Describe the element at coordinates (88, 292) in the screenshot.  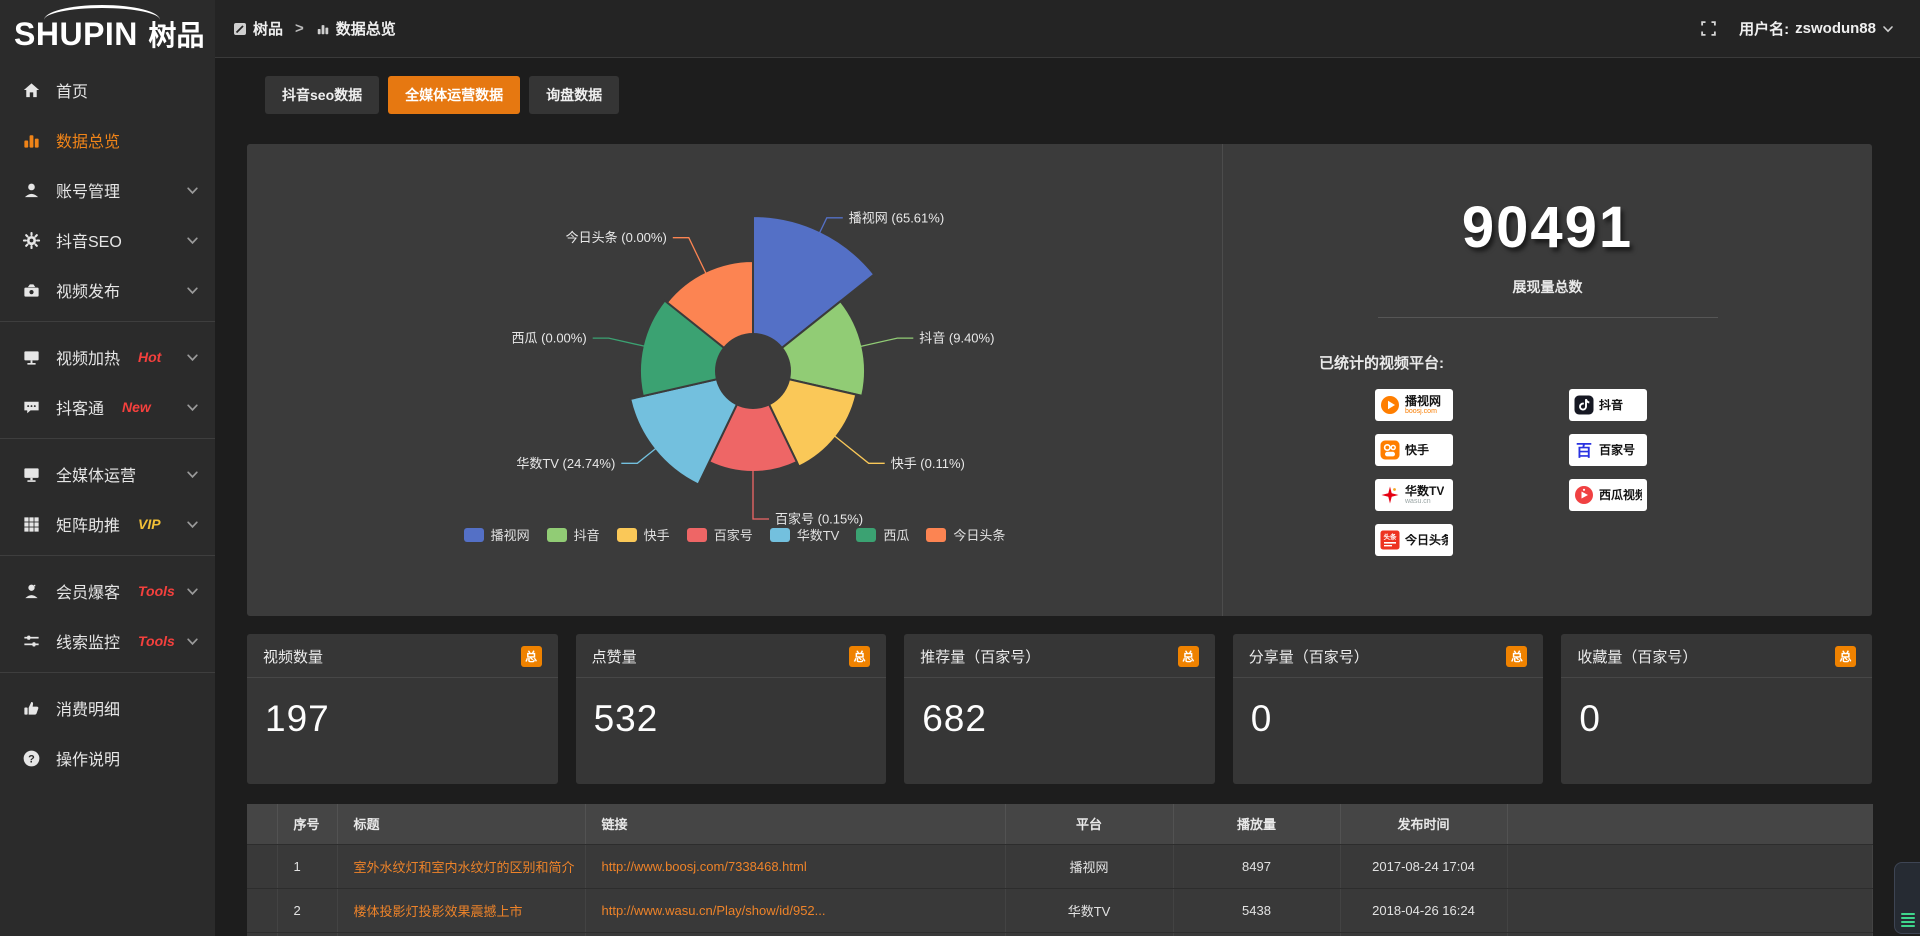
I see `sidebar-item-label: 视频发布` at that location.